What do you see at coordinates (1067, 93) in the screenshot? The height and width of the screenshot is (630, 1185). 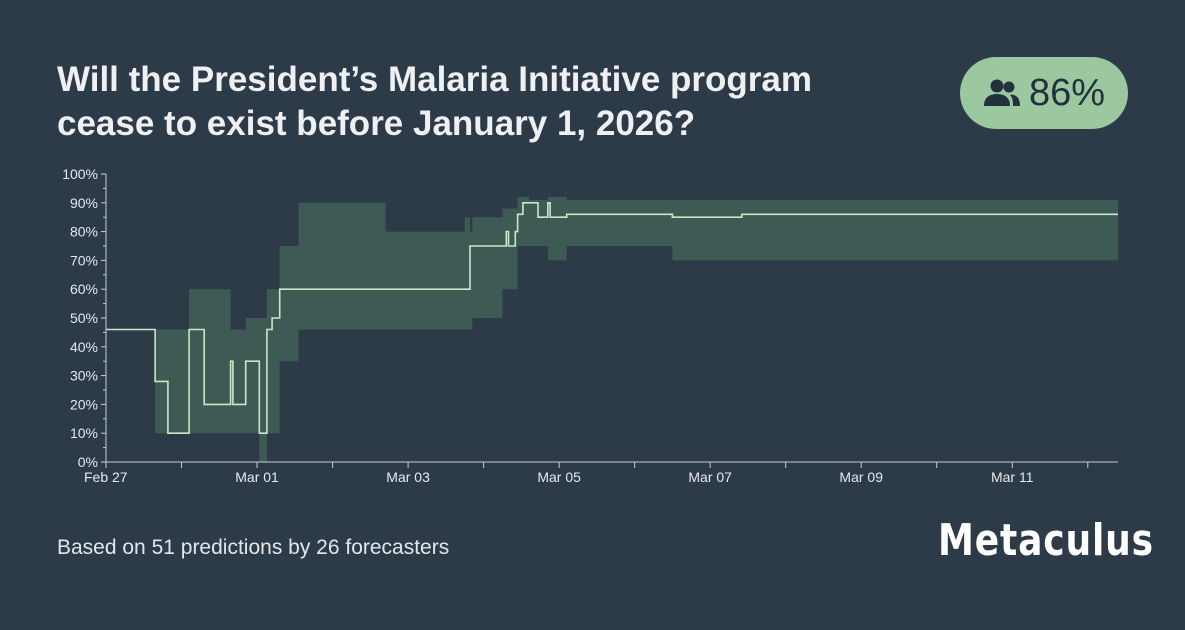 I see `community-prediction-value: 86%` at bounding box center [1067, 93].